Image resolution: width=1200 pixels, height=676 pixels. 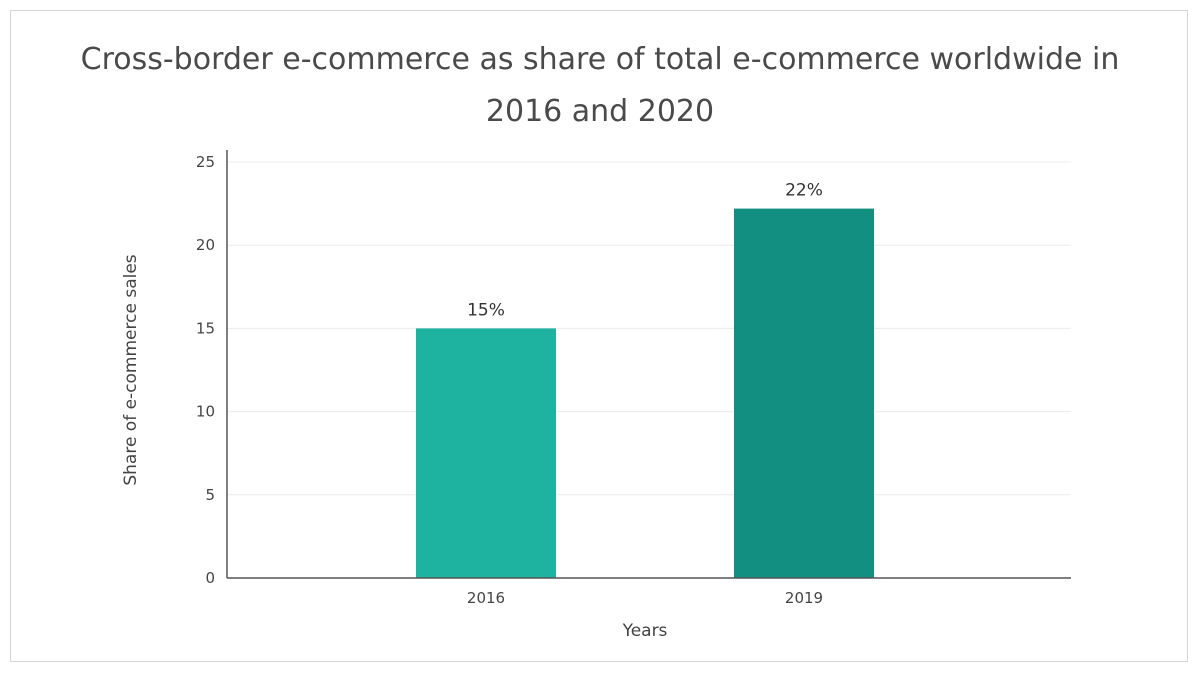 What do you see at coordinates (205, 245) in the screenshot?
I see `y-tick-label: 20` at bounding box center [205, 245].